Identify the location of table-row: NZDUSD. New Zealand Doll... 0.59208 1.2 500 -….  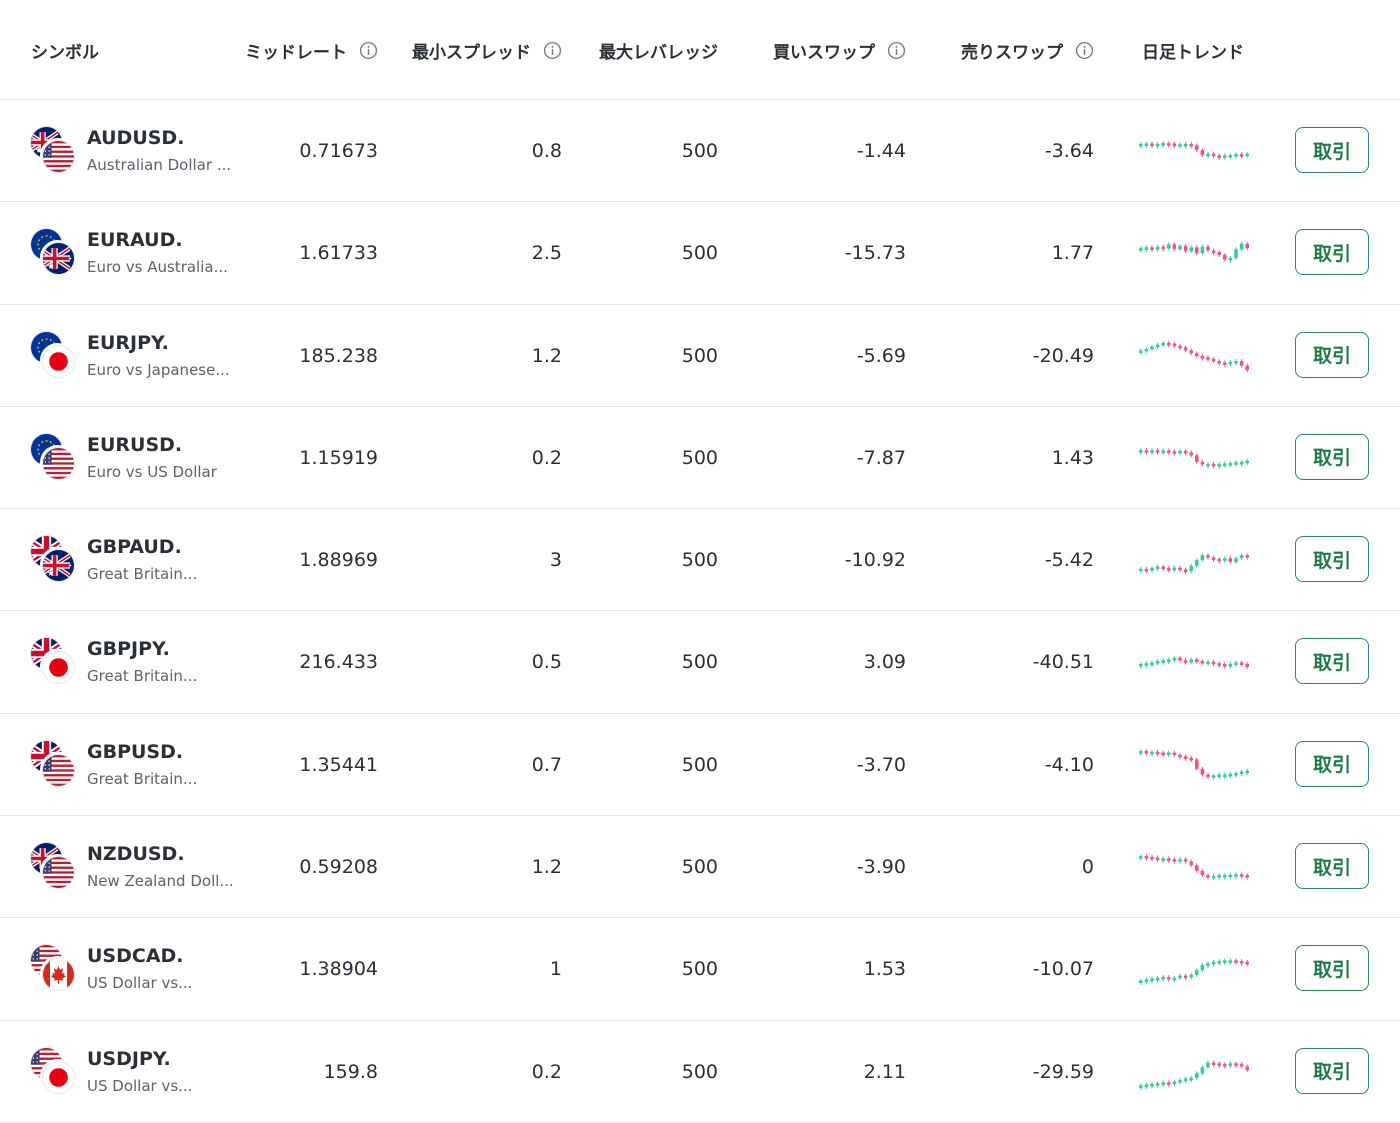
(700, 867).